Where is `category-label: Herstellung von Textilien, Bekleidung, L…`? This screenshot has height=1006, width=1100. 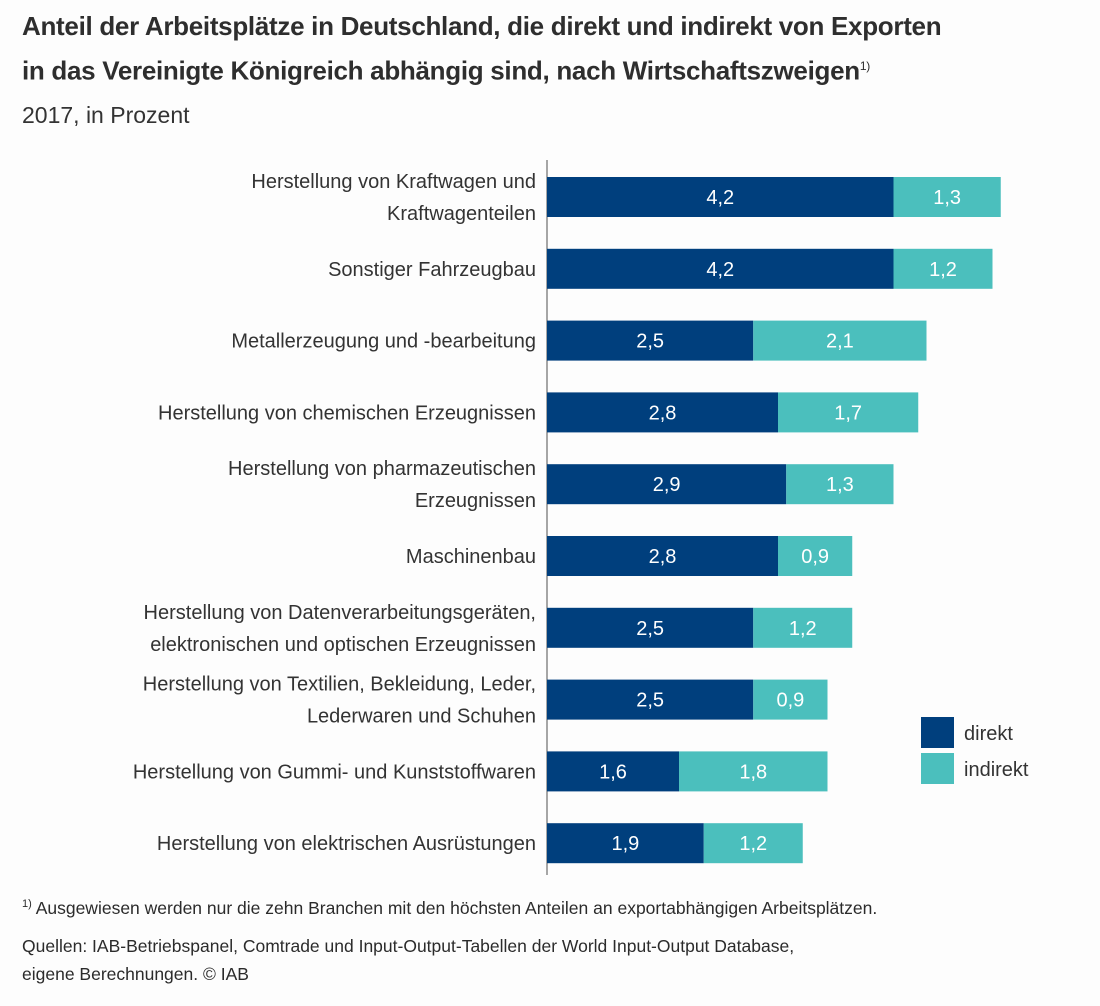 category-label: Herstellung von Textilien, Bekleidung, L… is located at coordinates (339, 685).